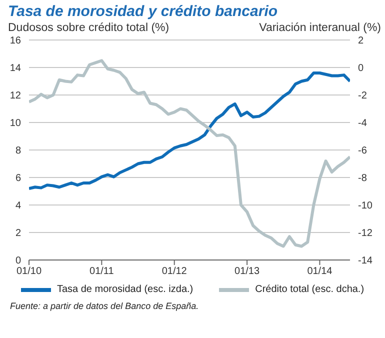 Image resolution: width=385 pixels, height=338 pixels. Describe the element at coordinates (18, 234) in the screenshot. I see `y-tick-label: 2` at that location.